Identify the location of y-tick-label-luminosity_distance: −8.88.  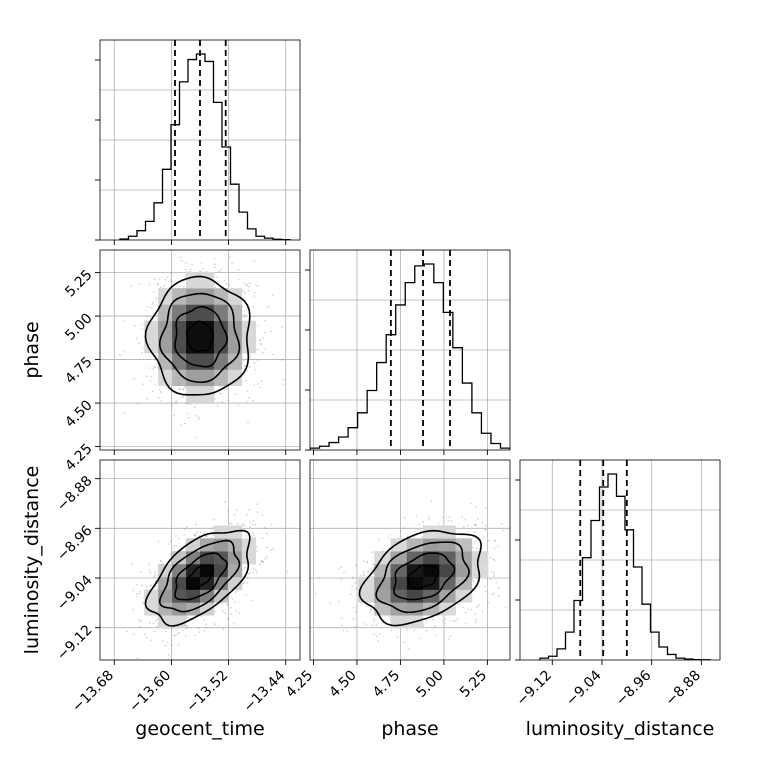
(75, 494).